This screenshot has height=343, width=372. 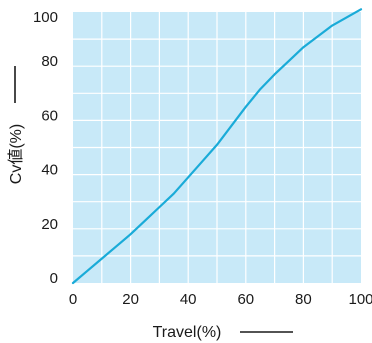 I want to click on y-tick-label: 0, so click(x=54, y=278).